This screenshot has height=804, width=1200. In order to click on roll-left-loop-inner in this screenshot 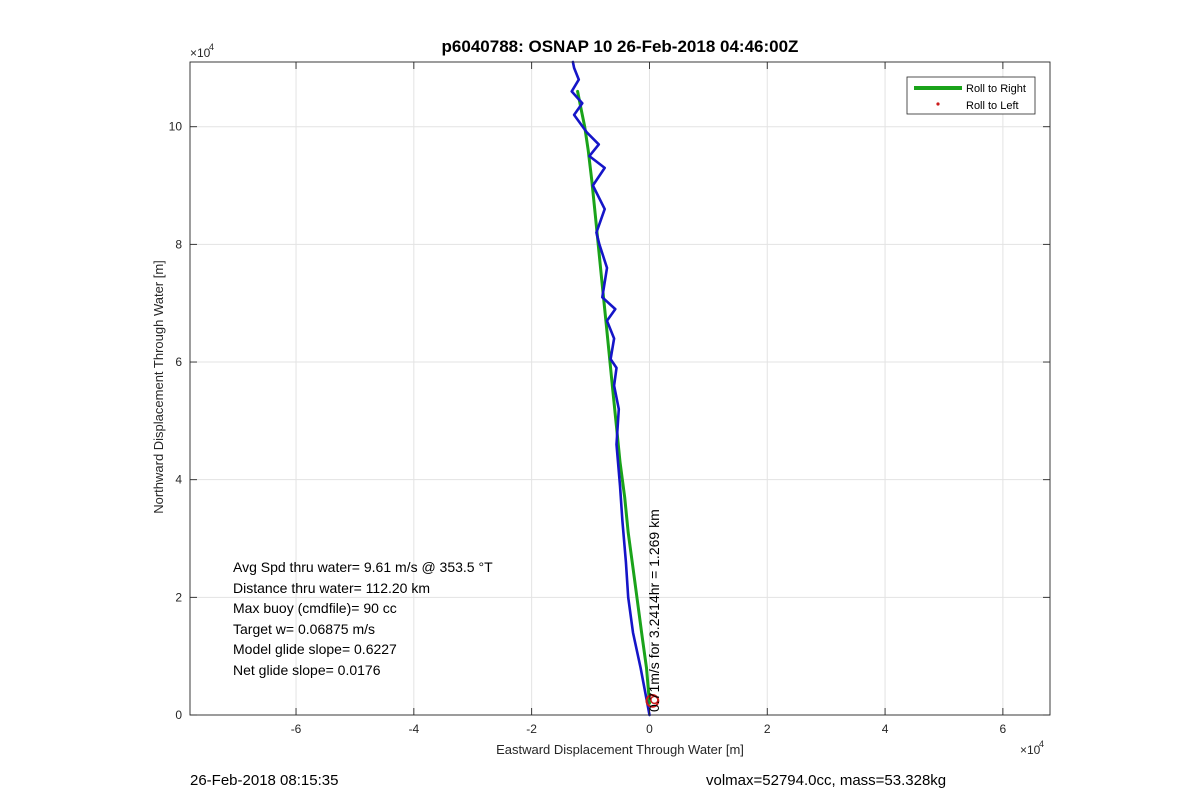, I will do `click(654, 700)`.